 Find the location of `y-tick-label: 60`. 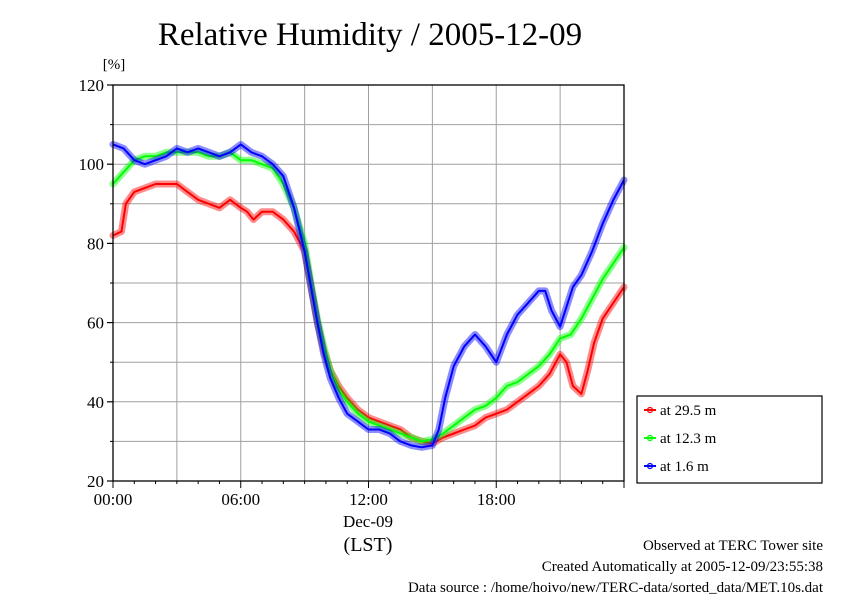

y-tick-label: 60 is located at coordinates (95, 323).